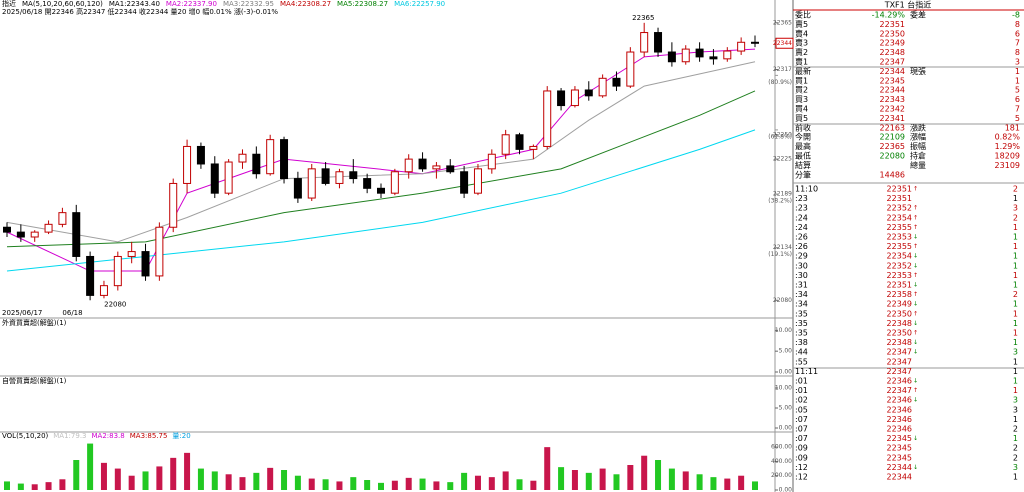 Image resolution: width=1024 pixels, height=492 pixels. What do you see at coordinates (915, 294) in the screenshot?
I see `tick-dir: ↑` at bounding box center [915, 294].